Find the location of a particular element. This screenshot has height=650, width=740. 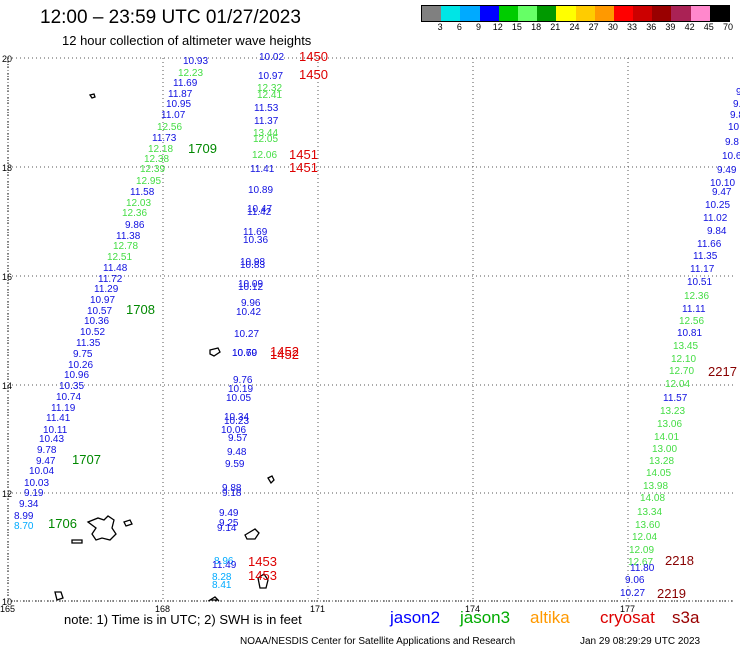

time-label: 2217 is located at coordinates (722, 371).